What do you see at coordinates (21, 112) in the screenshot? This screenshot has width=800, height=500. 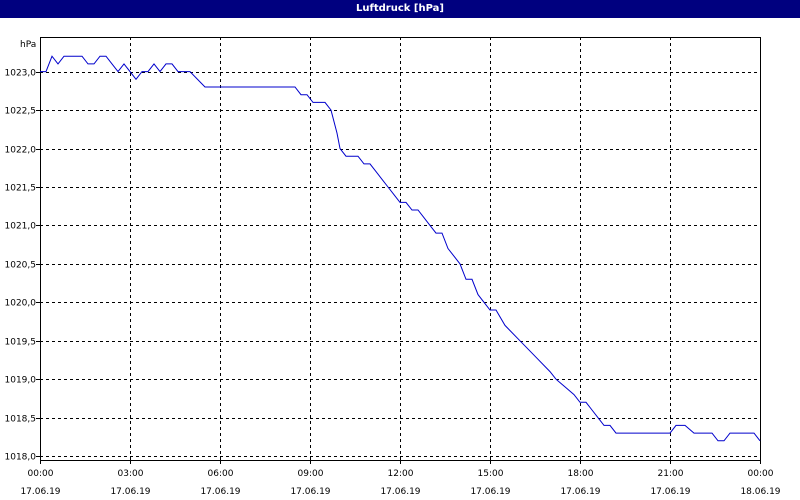 I see `y-tick-label: 1022,5` at bounding box center [21, 112].